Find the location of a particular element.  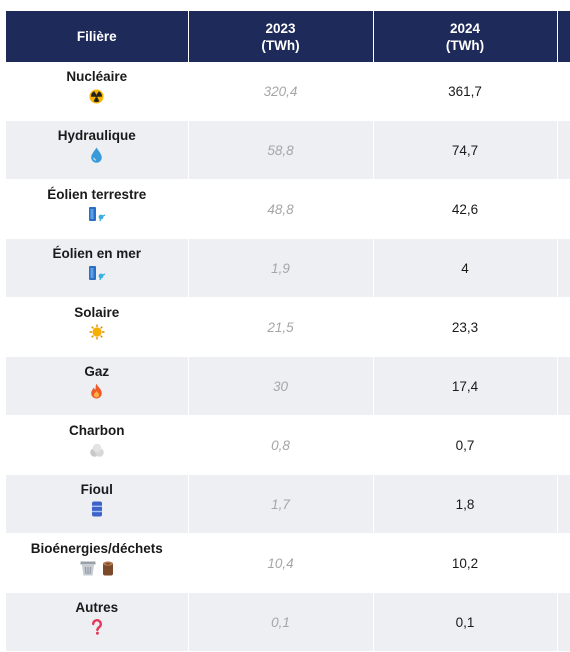

table-row: Hydraulique 58,8 74,7 is located at coordinates (288, 150).